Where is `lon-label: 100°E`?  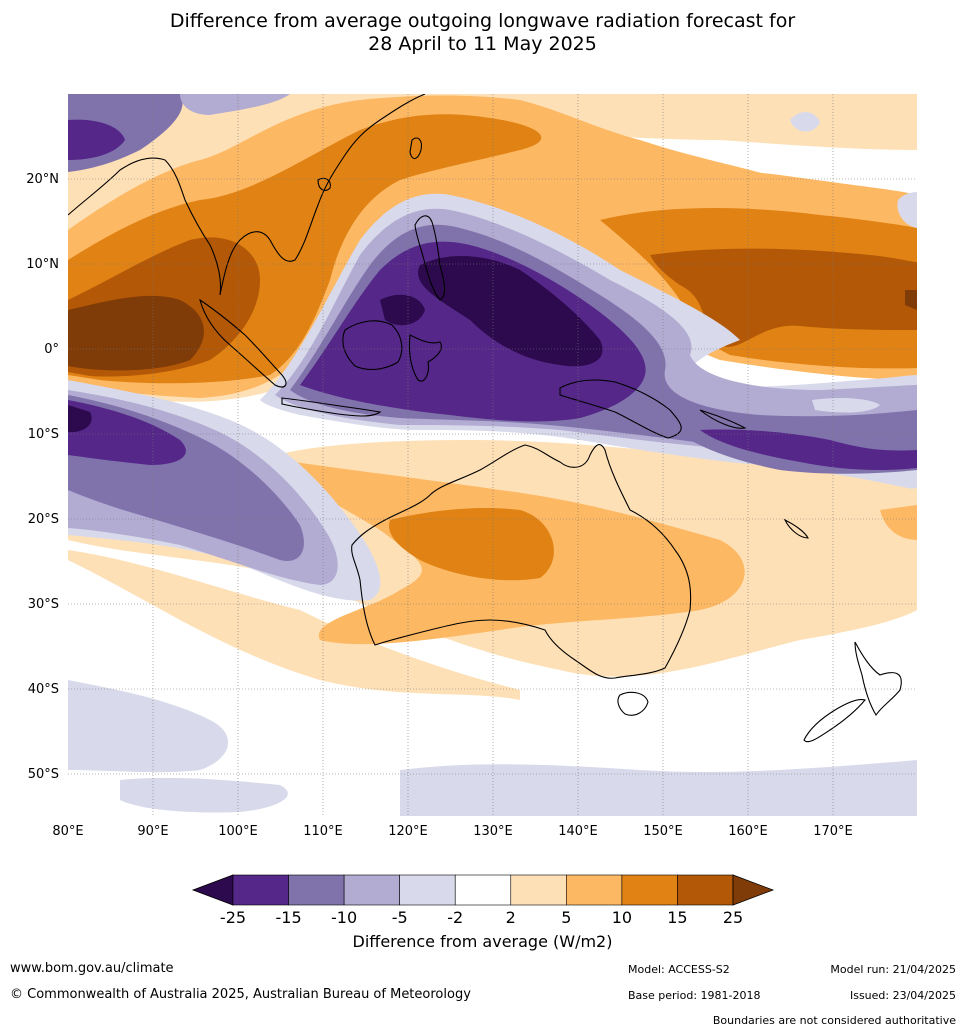 lon-label: 100°E is located at coordinates (238, 831).